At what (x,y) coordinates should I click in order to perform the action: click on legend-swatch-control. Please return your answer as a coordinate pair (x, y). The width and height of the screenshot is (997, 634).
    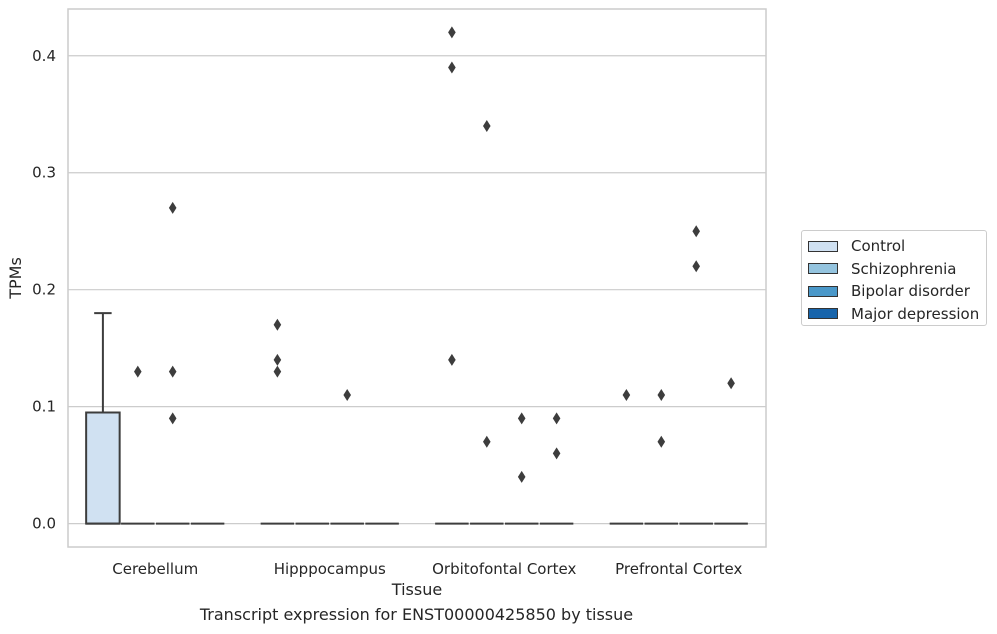
    Looking at the image, I should click on (823, 246).